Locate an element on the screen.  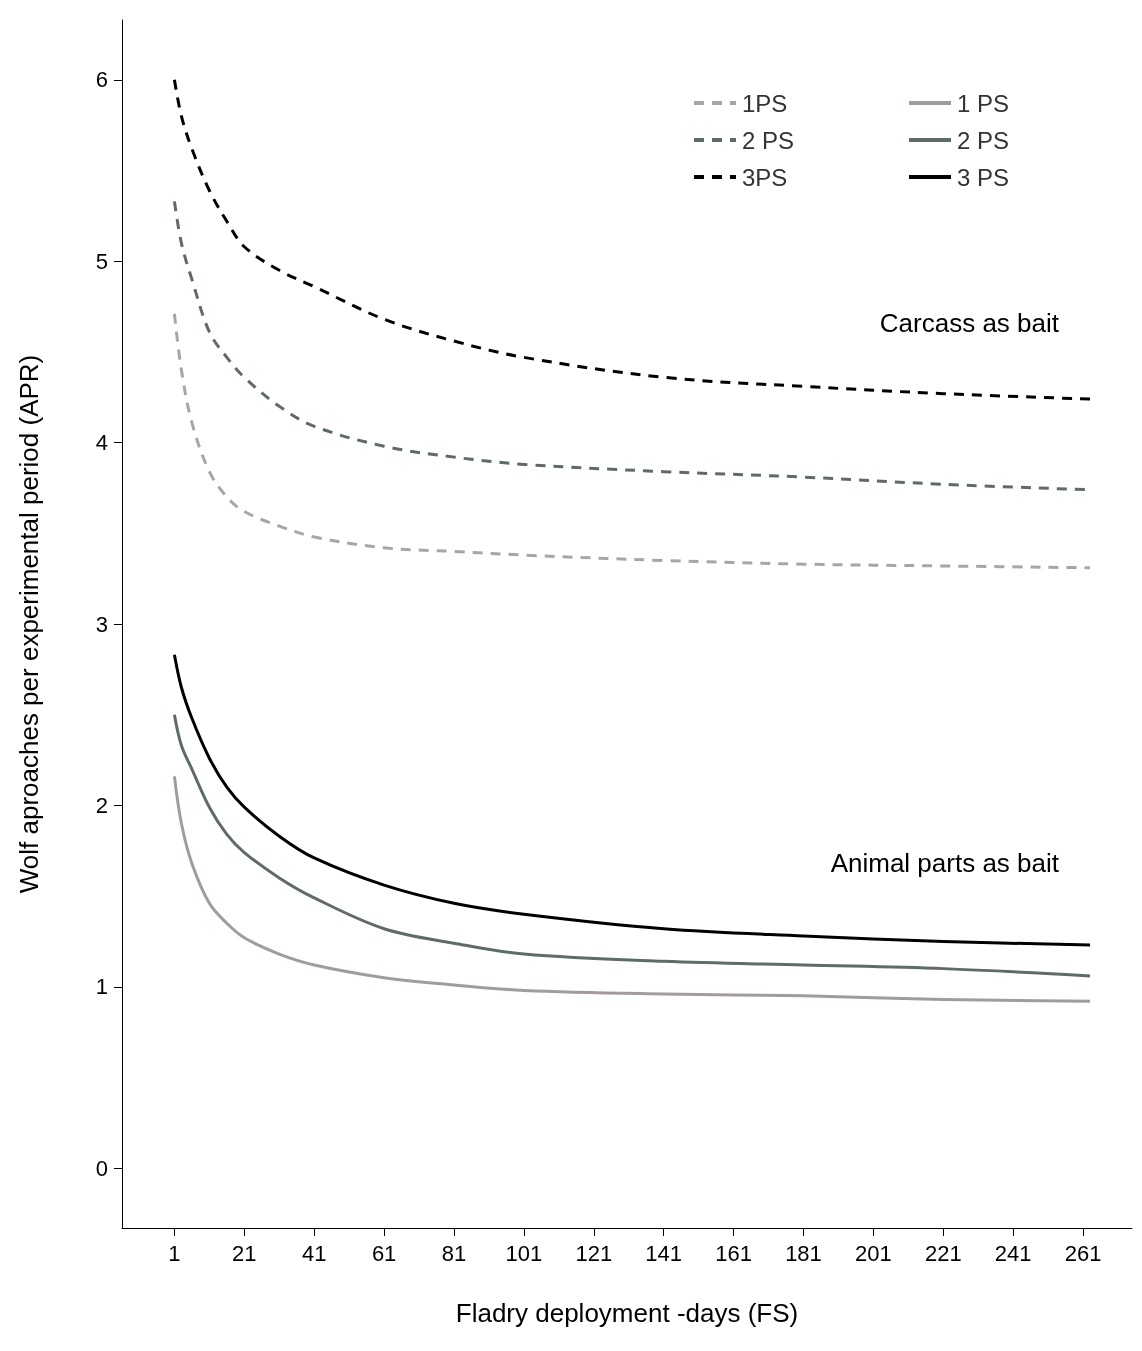
x-tick-label: 201 is located at coordinates (873, 1253).